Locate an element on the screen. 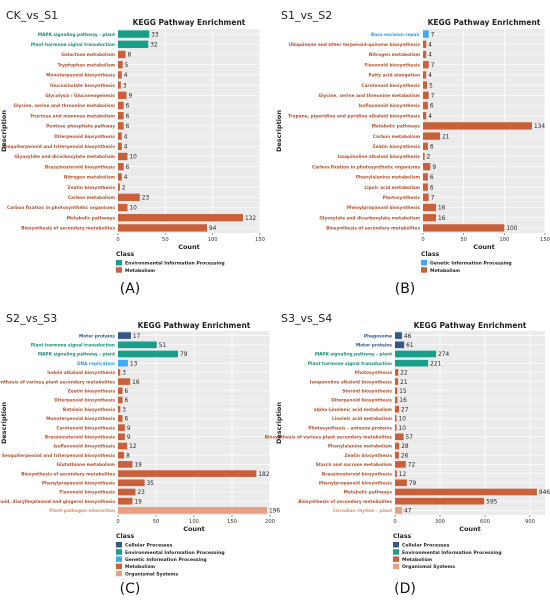 This screenshot has height=605, width=550. legend-entry: Genetic Information Processing is located at coordinates (471, 264).